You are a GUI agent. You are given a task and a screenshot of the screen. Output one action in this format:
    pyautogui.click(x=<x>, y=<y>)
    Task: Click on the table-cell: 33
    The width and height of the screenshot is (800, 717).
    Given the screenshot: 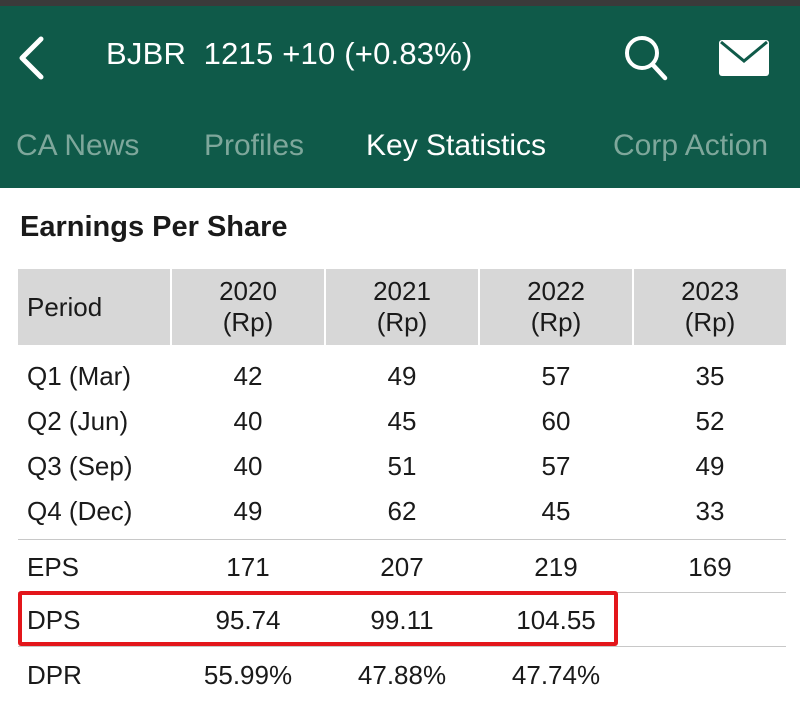 What is the action you would take?
    pyautogui.click(x=710, y=511)
    